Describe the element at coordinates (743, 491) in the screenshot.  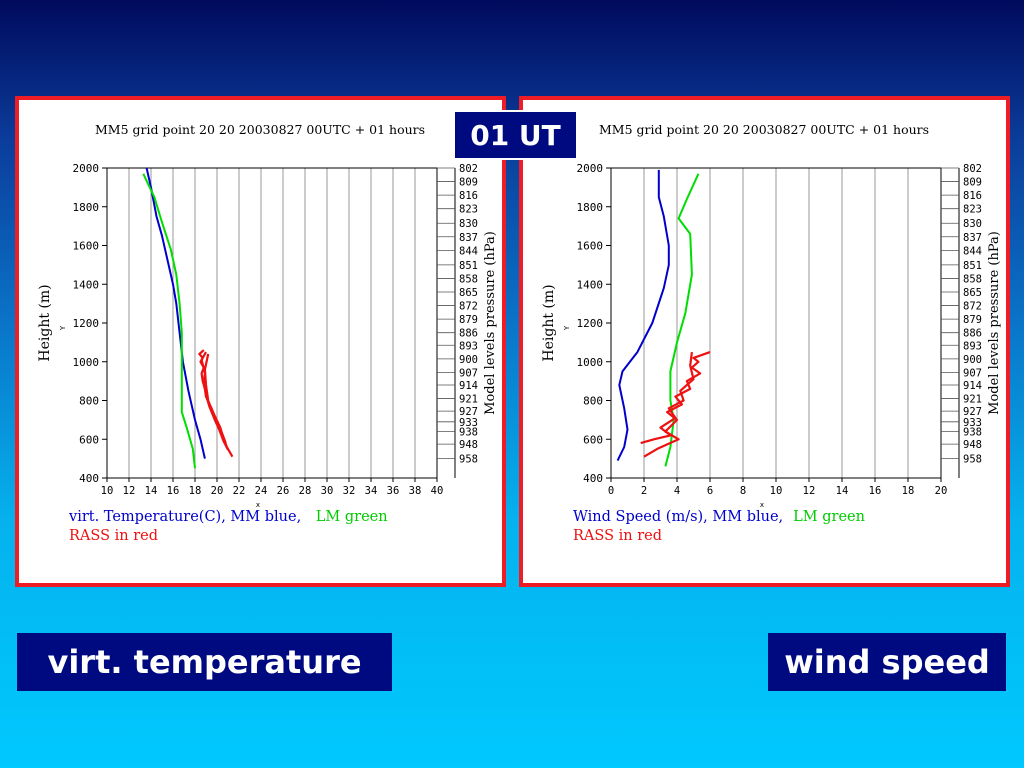
I see `x-tick-label: 8` at that location.